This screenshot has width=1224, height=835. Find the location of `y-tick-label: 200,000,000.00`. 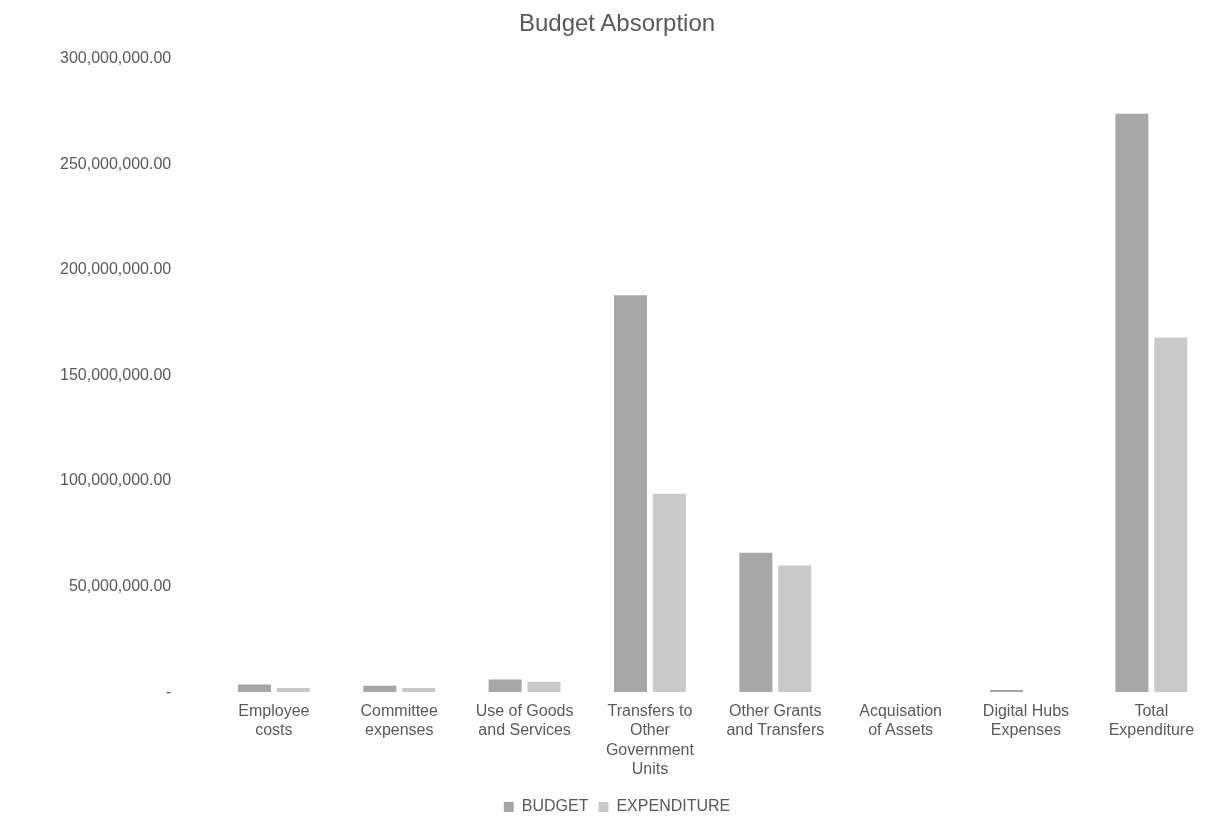

y-tick-label: 200,000,000.00 is located at coordinates (116, 269).